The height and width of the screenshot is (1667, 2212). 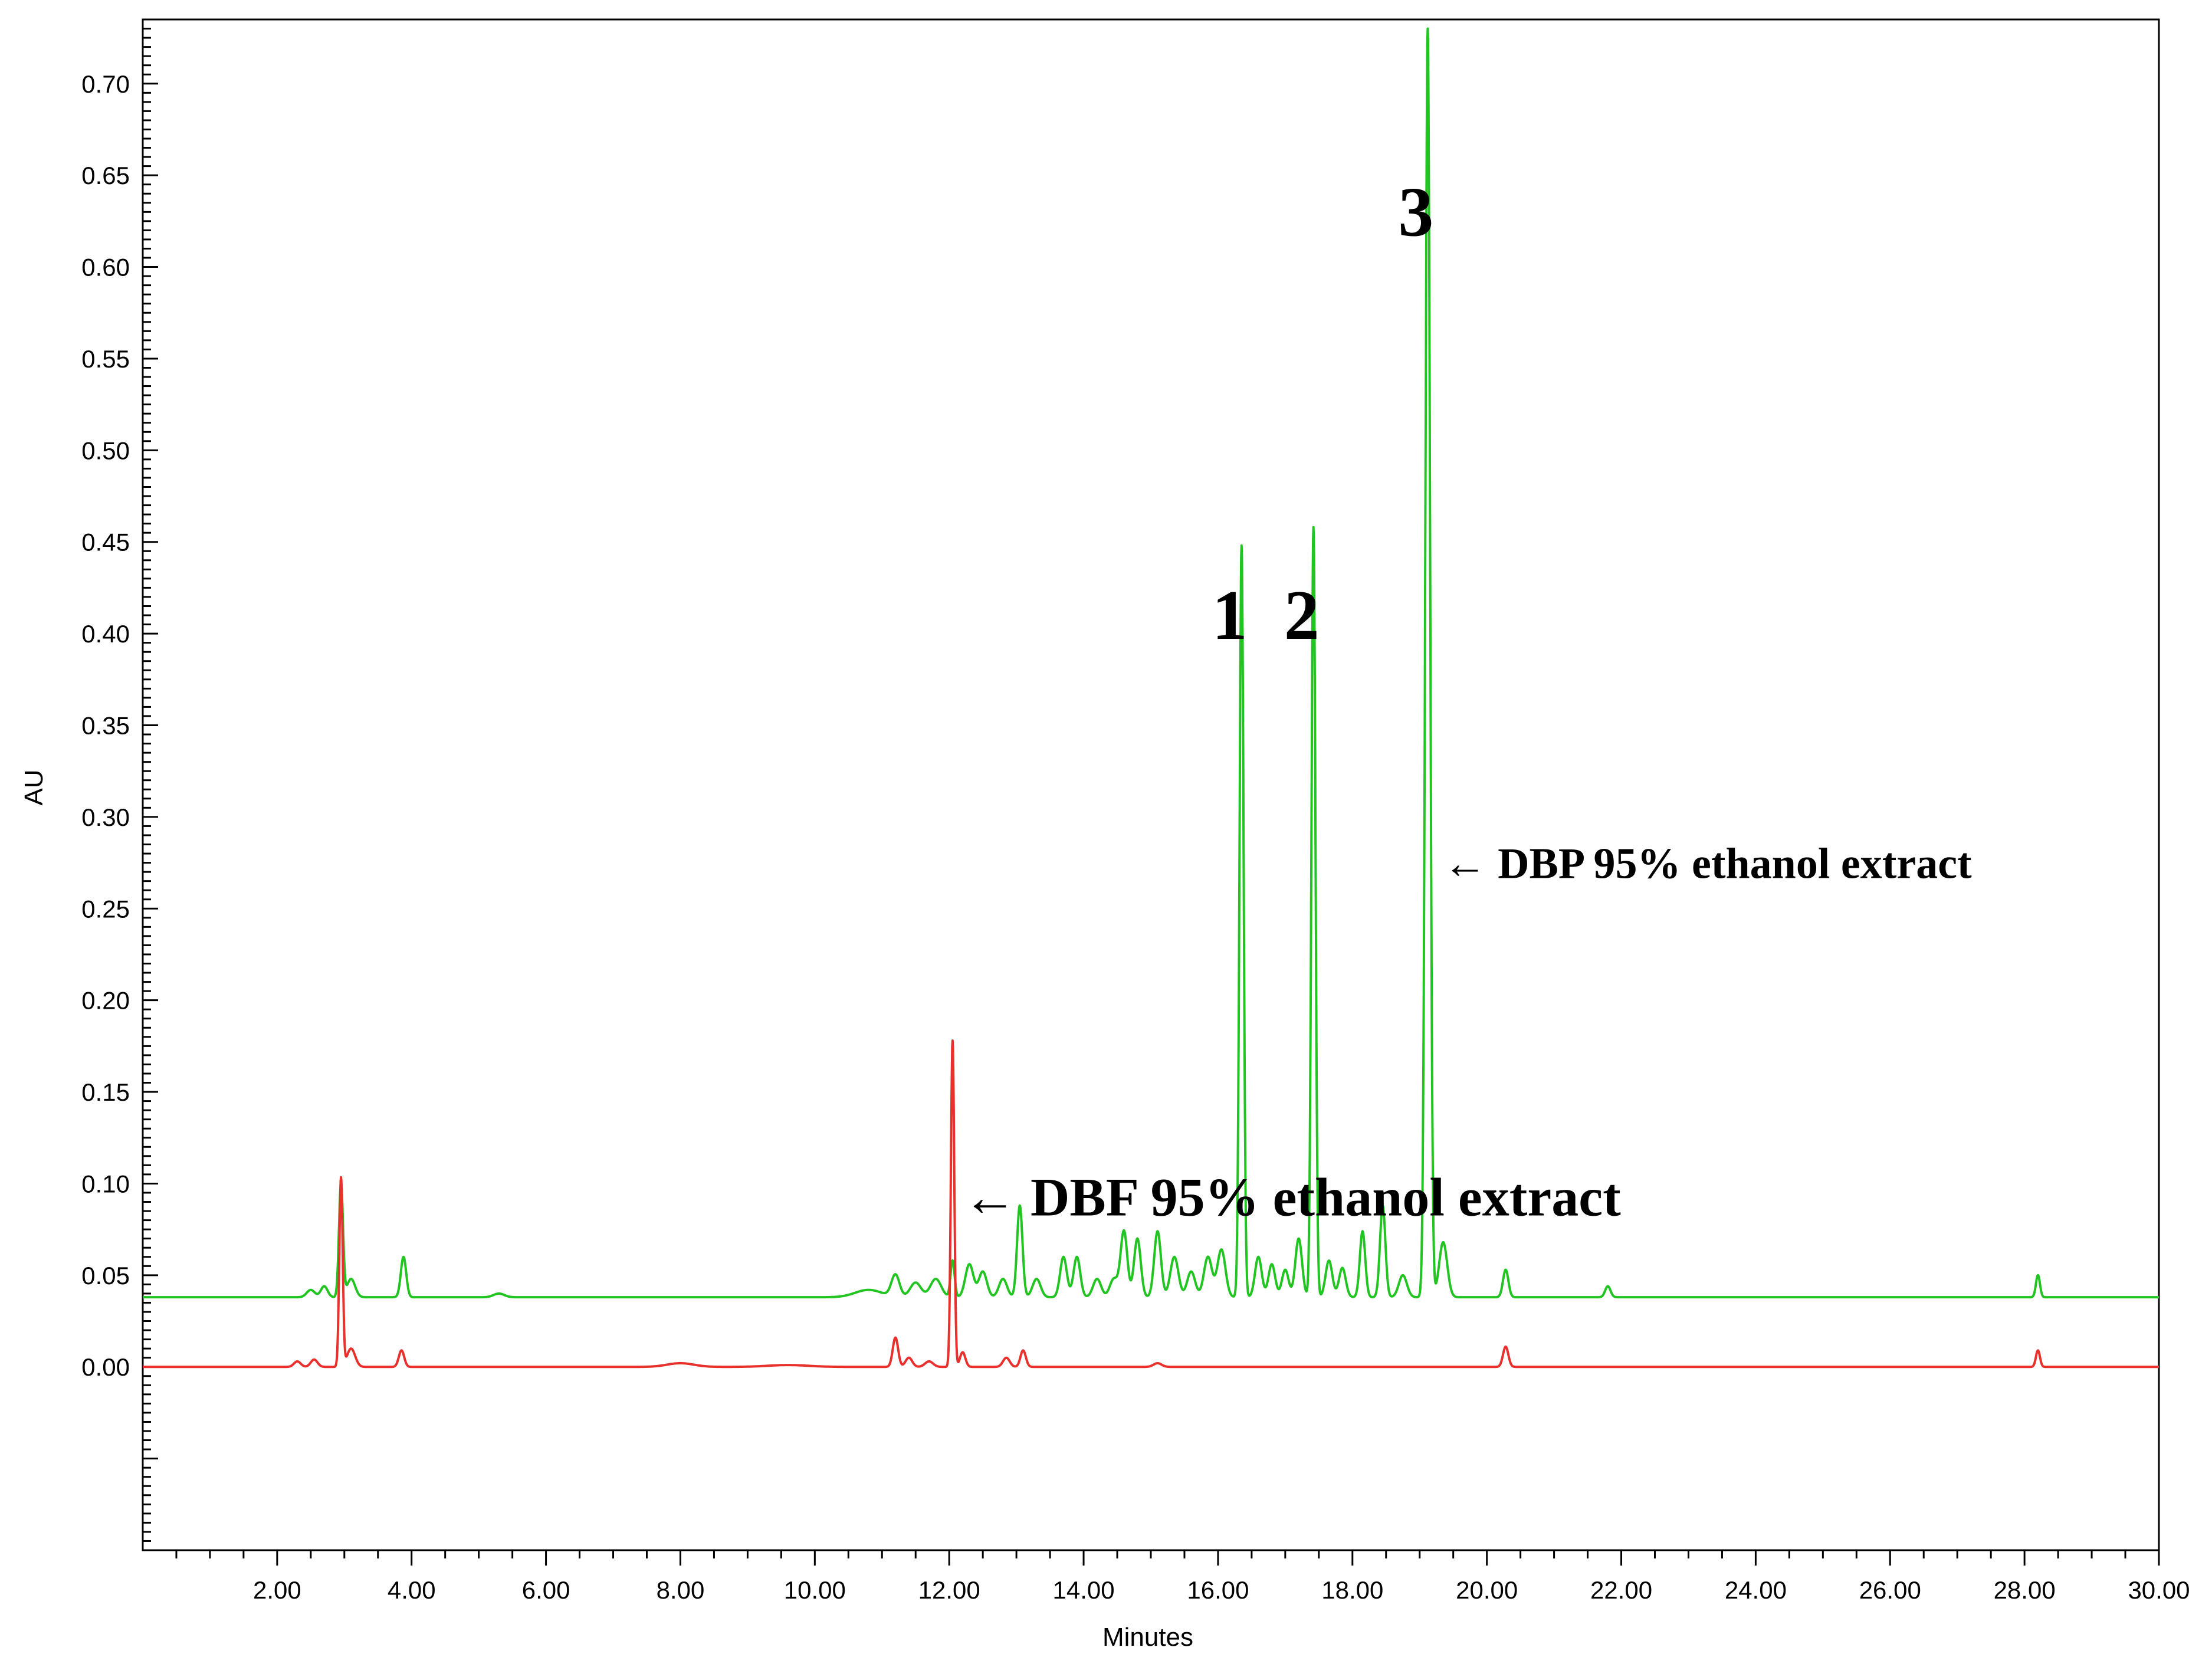 What do you see at coordinates (546, 1590) in the screenshot?
I see `x-tick-label: 6.00` at bounding box center [546, 1590].